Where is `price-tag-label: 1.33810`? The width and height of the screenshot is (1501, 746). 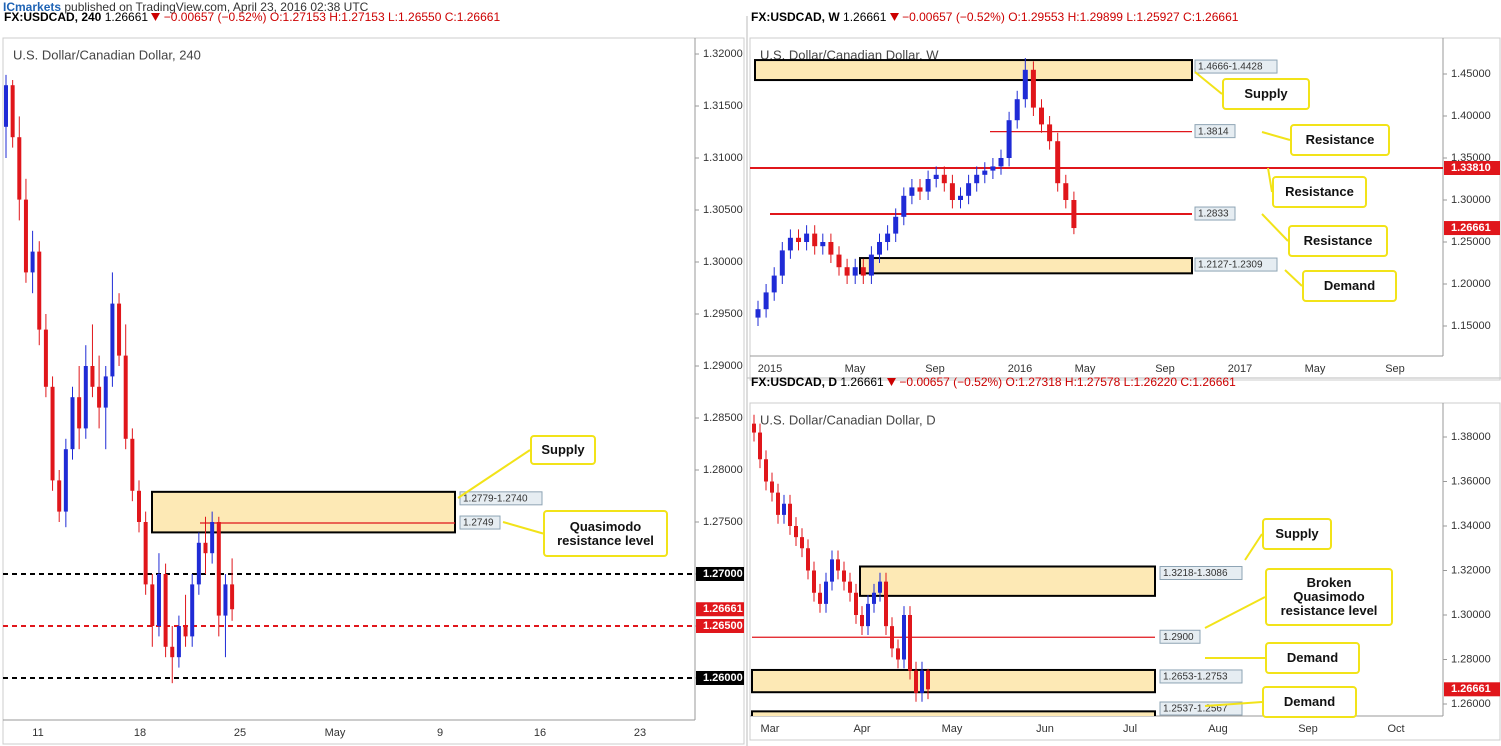 price-tag-label: 1.33810 is located at coordinates (1471, 168).